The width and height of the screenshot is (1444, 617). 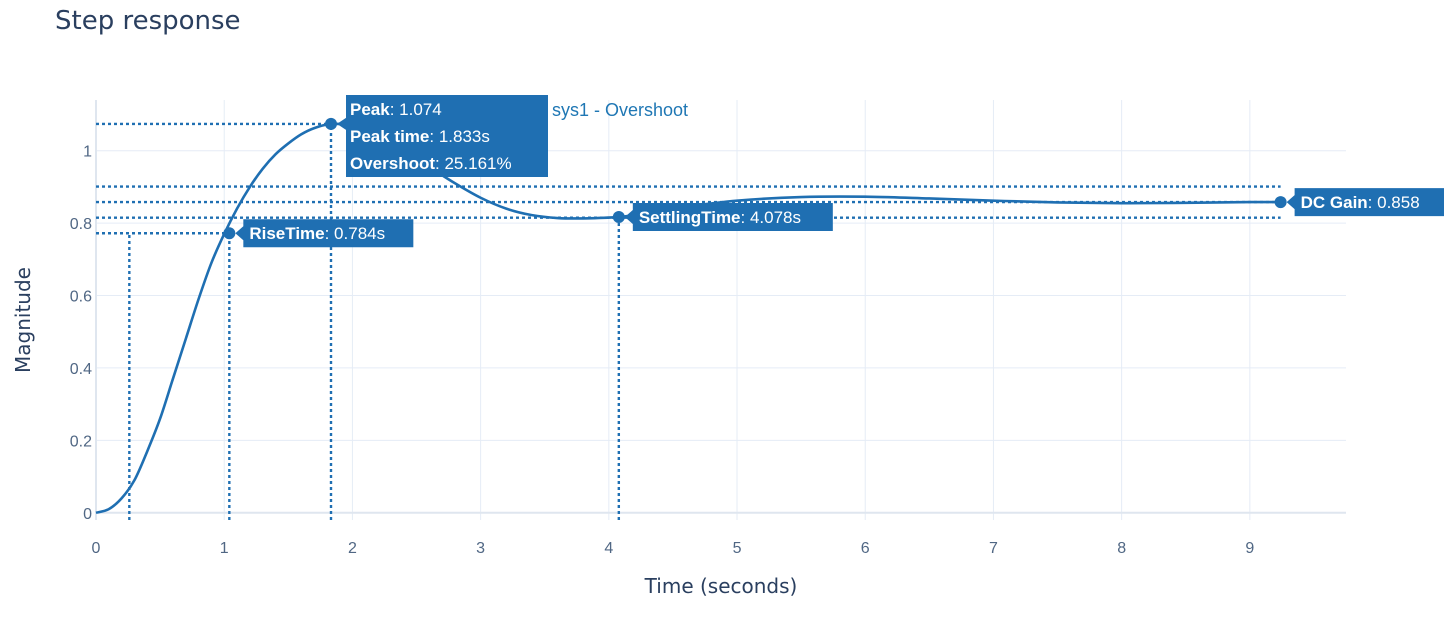 I want to click on dc-gain-label-box, so click(x=1365, y=202).